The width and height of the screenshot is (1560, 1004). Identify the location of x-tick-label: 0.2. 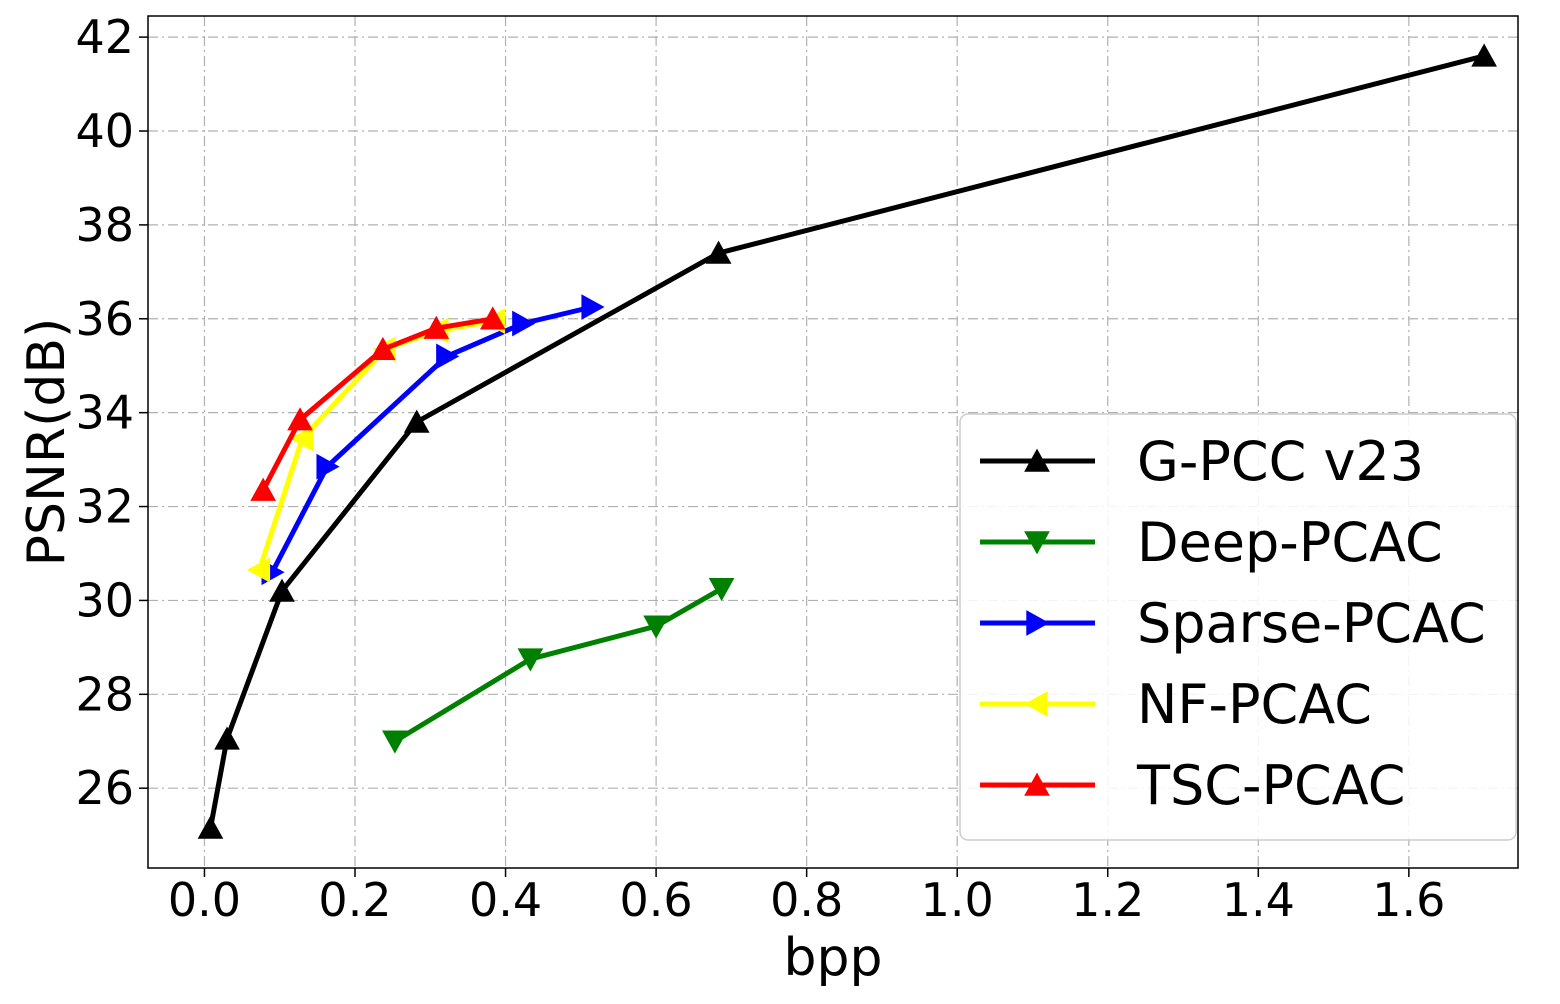
(354, 900).